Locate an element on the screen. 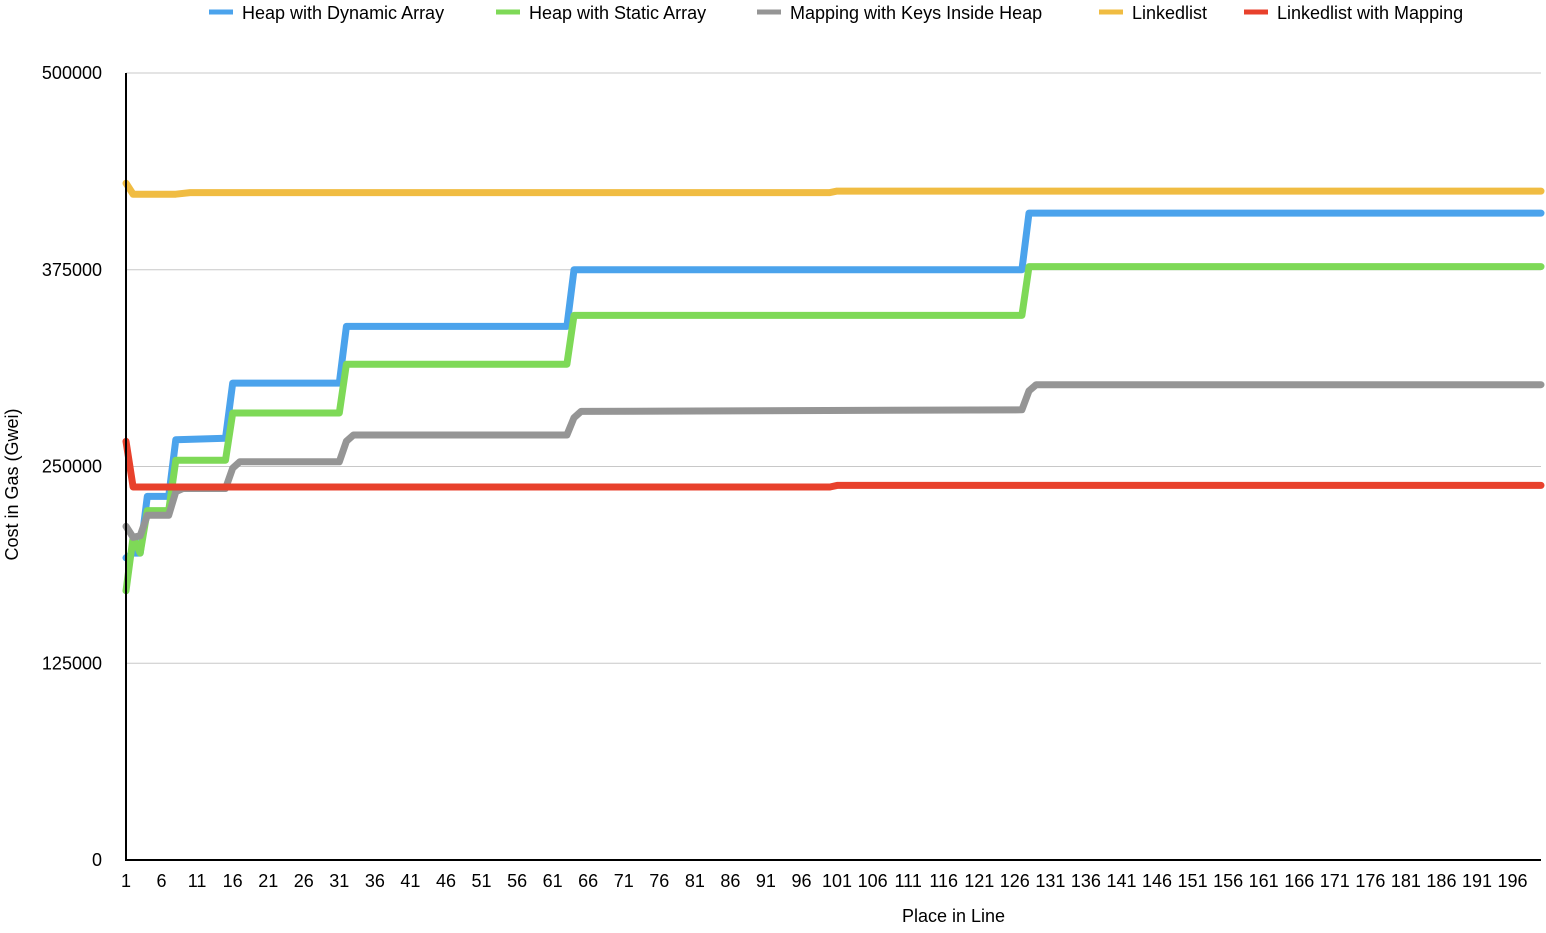  x-tick-label: 26 is located at coordinates (304, 881).